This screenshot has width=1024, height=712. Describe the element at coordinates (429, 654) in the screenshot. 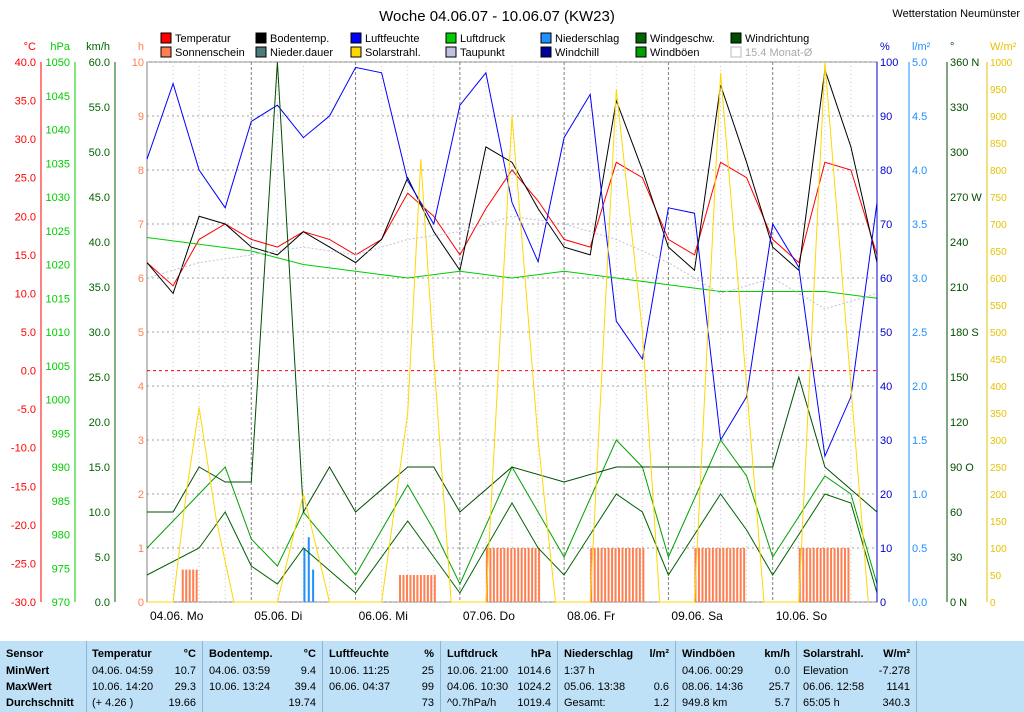

I see `stats-h-value: %` at that location.